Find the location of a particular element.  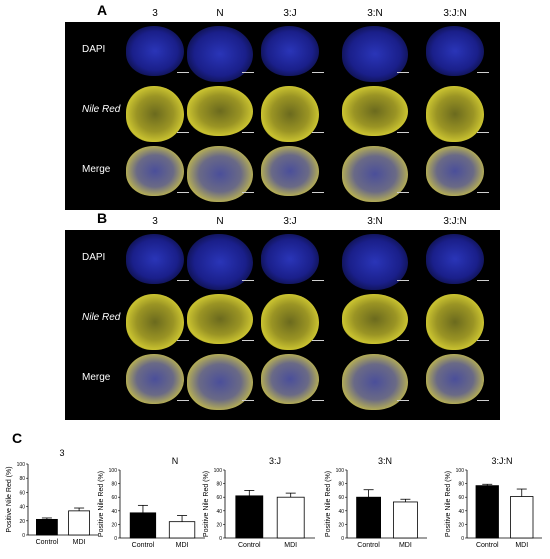

panel-letter-a: A is located at coordinates (102, 10).